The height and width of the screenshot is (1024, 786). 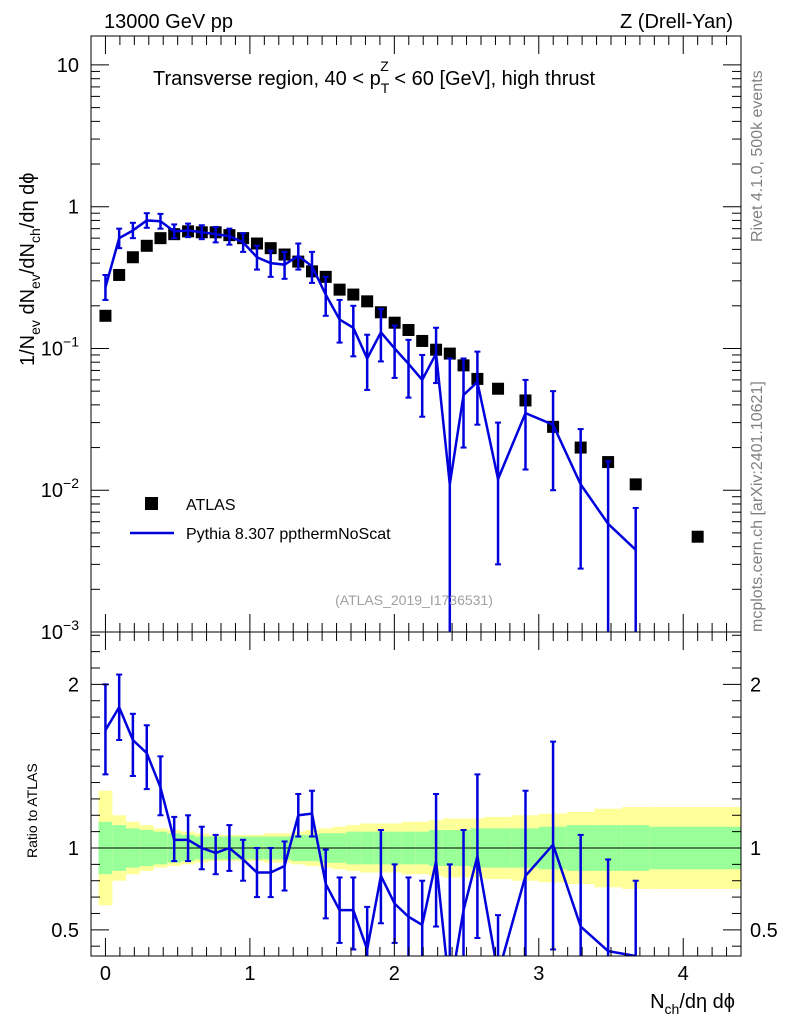 What do you see at coordinates (71, 341) in the screenshot?
I see `tick-exponent: −1` at bounding box center [71, 341].